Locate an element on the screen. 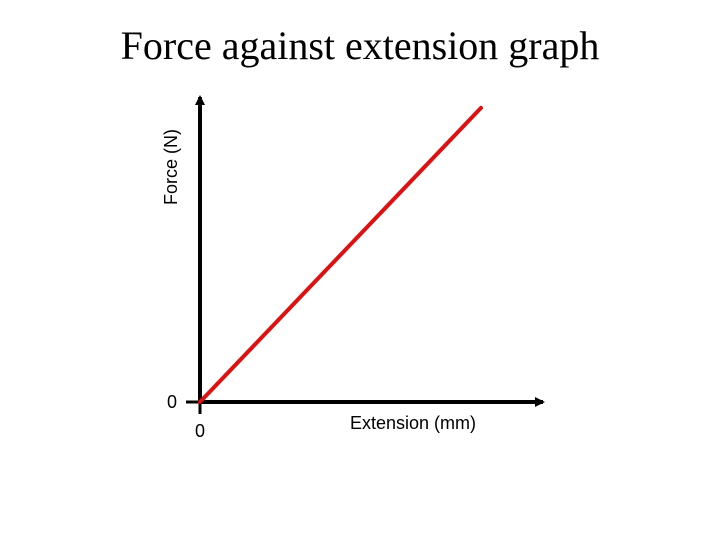  chart-title: Force against extension graph is located at coordinates (360, 45).